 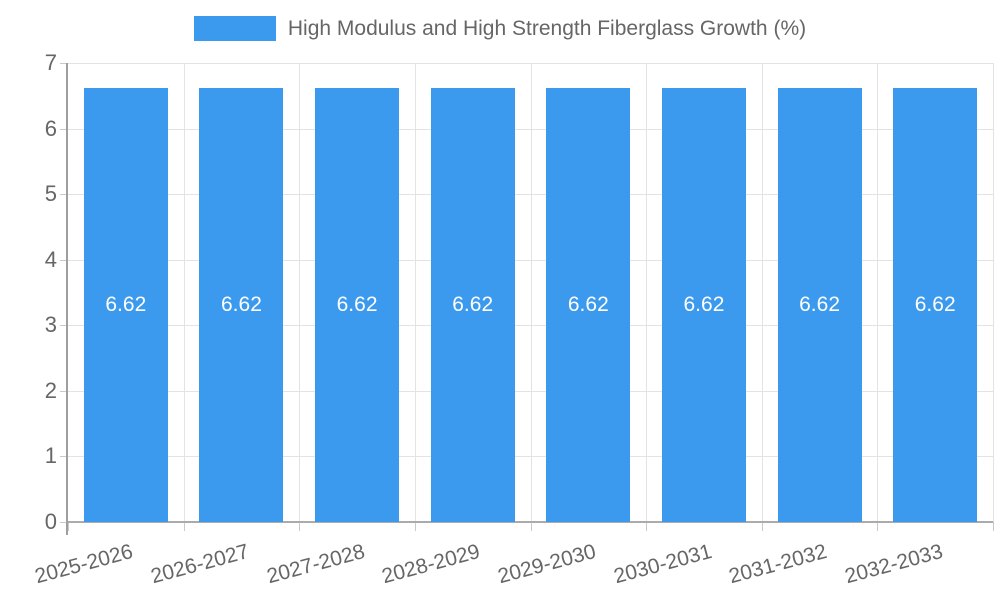 I want to click on bar-2032-2033: 6.62, so click(x=935, y=304).